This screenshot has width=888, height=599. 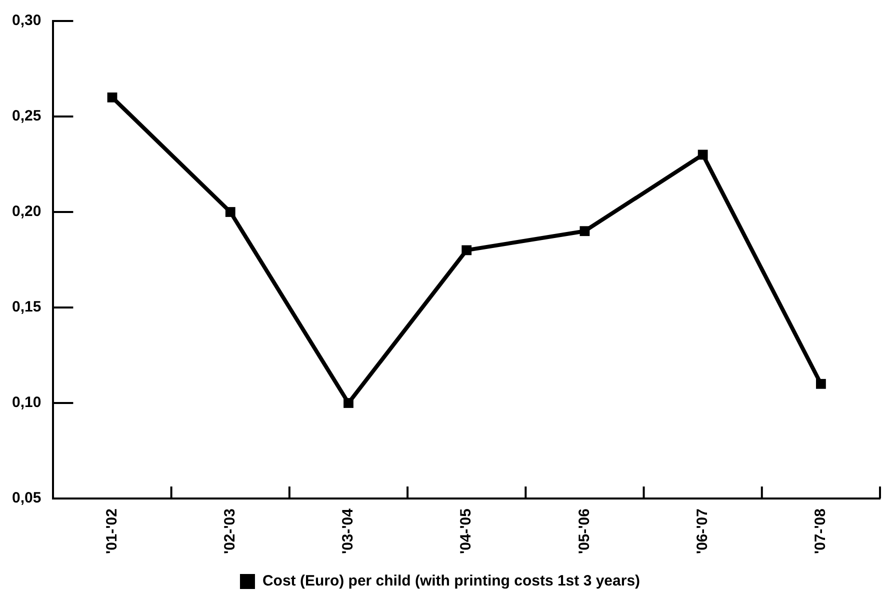 I want to click on legend-label: Cost (Euro) per child (with printing costs 1st 3 years), so click(x=451, y=581).